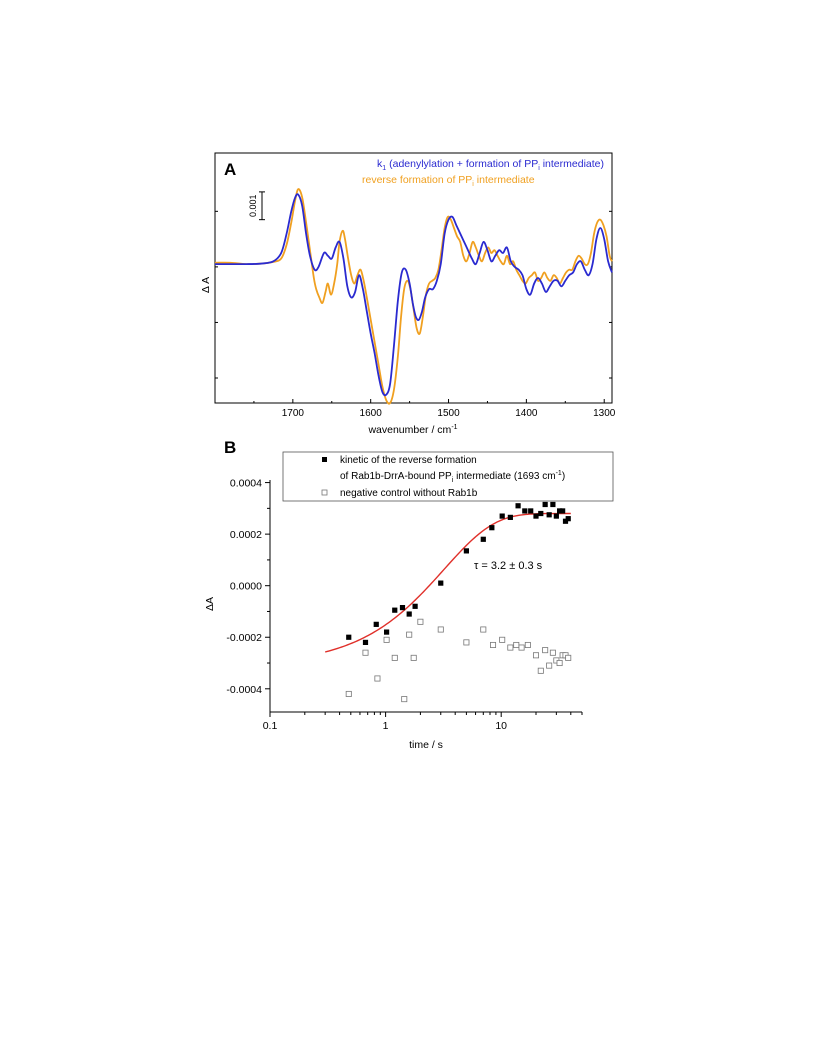  Describe the element at coordinates (324, 459) in the screenshot. I see `legend-marker-filled` at that location.